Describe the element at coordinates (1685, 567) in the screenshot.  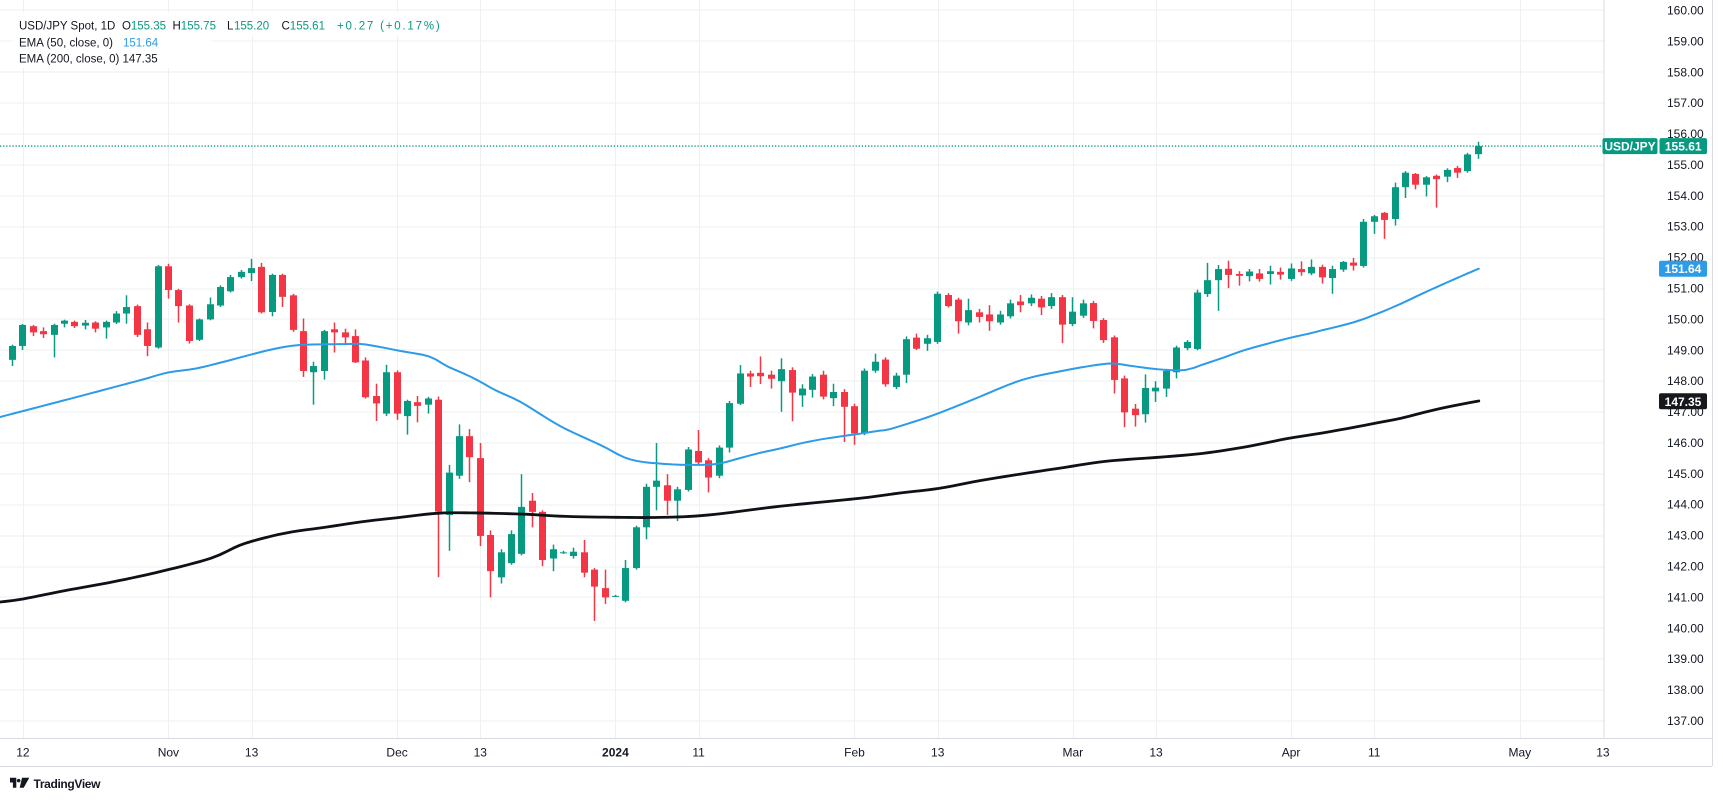
I see `svg-text: 142.00` at that location.